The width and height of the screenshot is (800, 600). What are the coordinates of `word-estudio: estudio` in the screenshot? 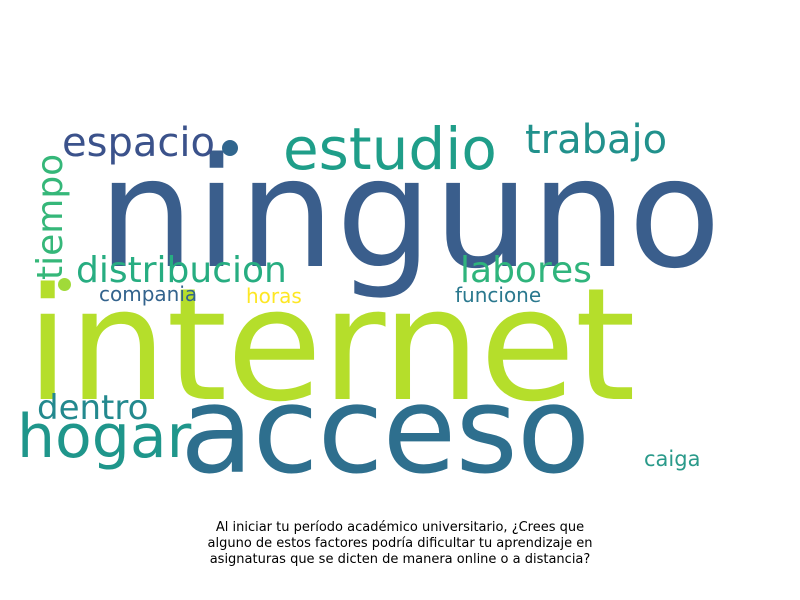 It's located at (390, 149).